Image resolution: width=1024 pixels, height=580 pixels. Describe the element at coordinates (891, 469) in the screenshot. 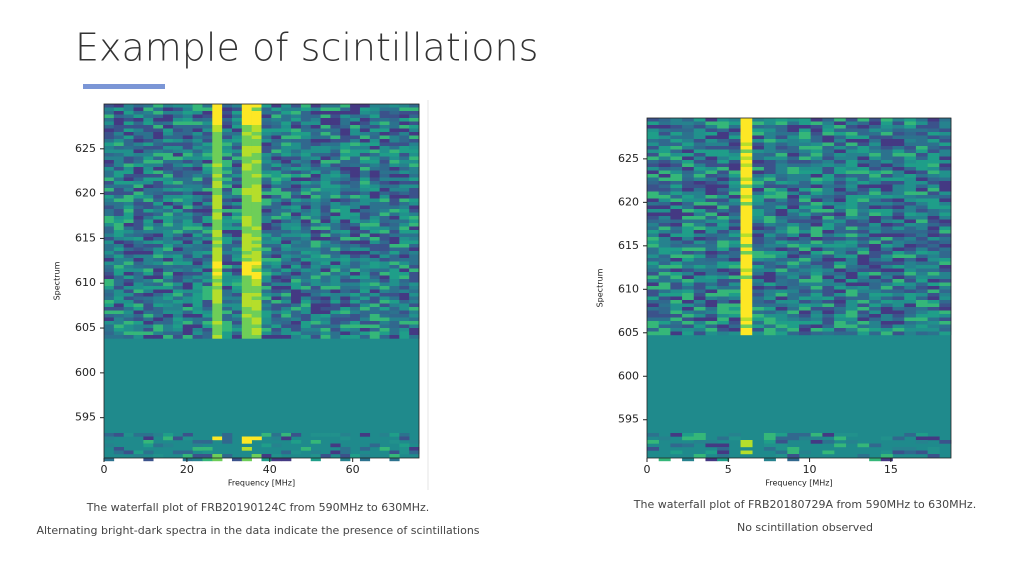

I see `x-tick-label: 15` at that location.